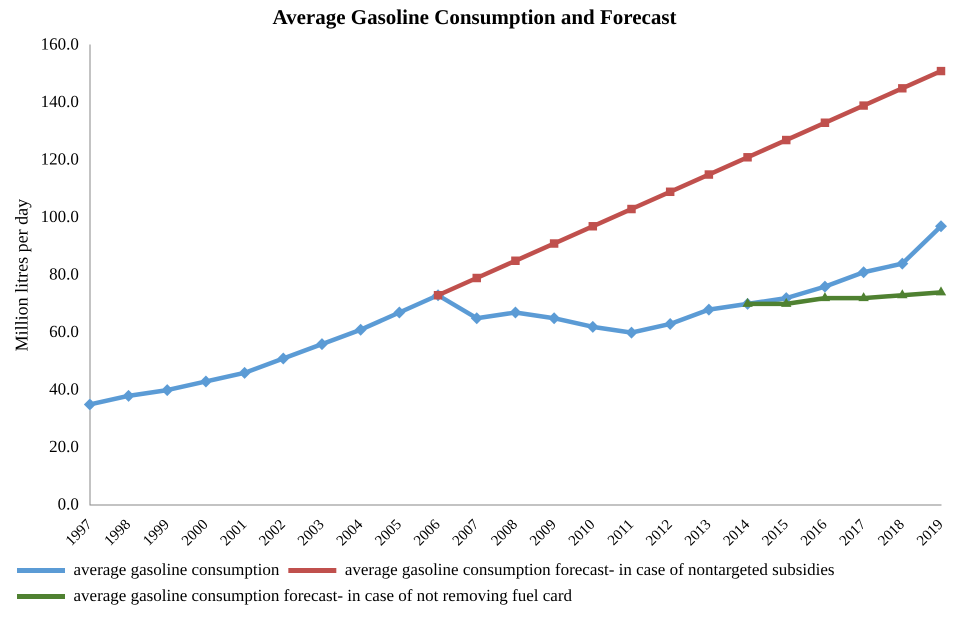  Describe the element at coordinates (22, 275) in the screenshot. I see `y-axis-title: Million litres per day` at that location.